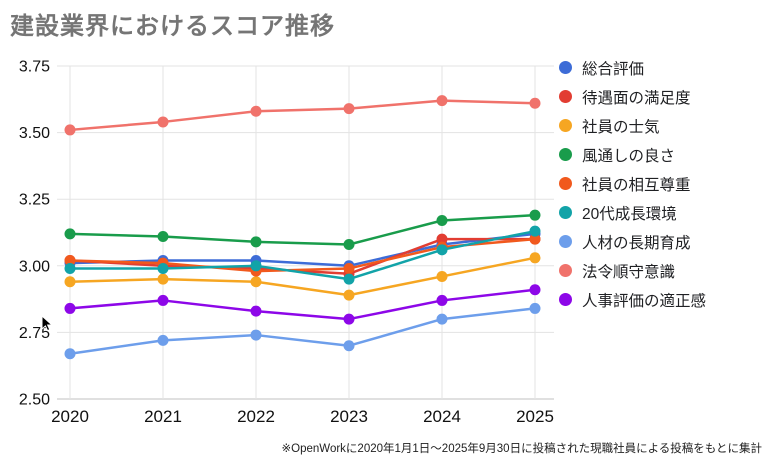 Image resolution: width=770 pixels, height=467 pixels. I want to click on legend-item: 社員の相互尊重, so click(664, 183).